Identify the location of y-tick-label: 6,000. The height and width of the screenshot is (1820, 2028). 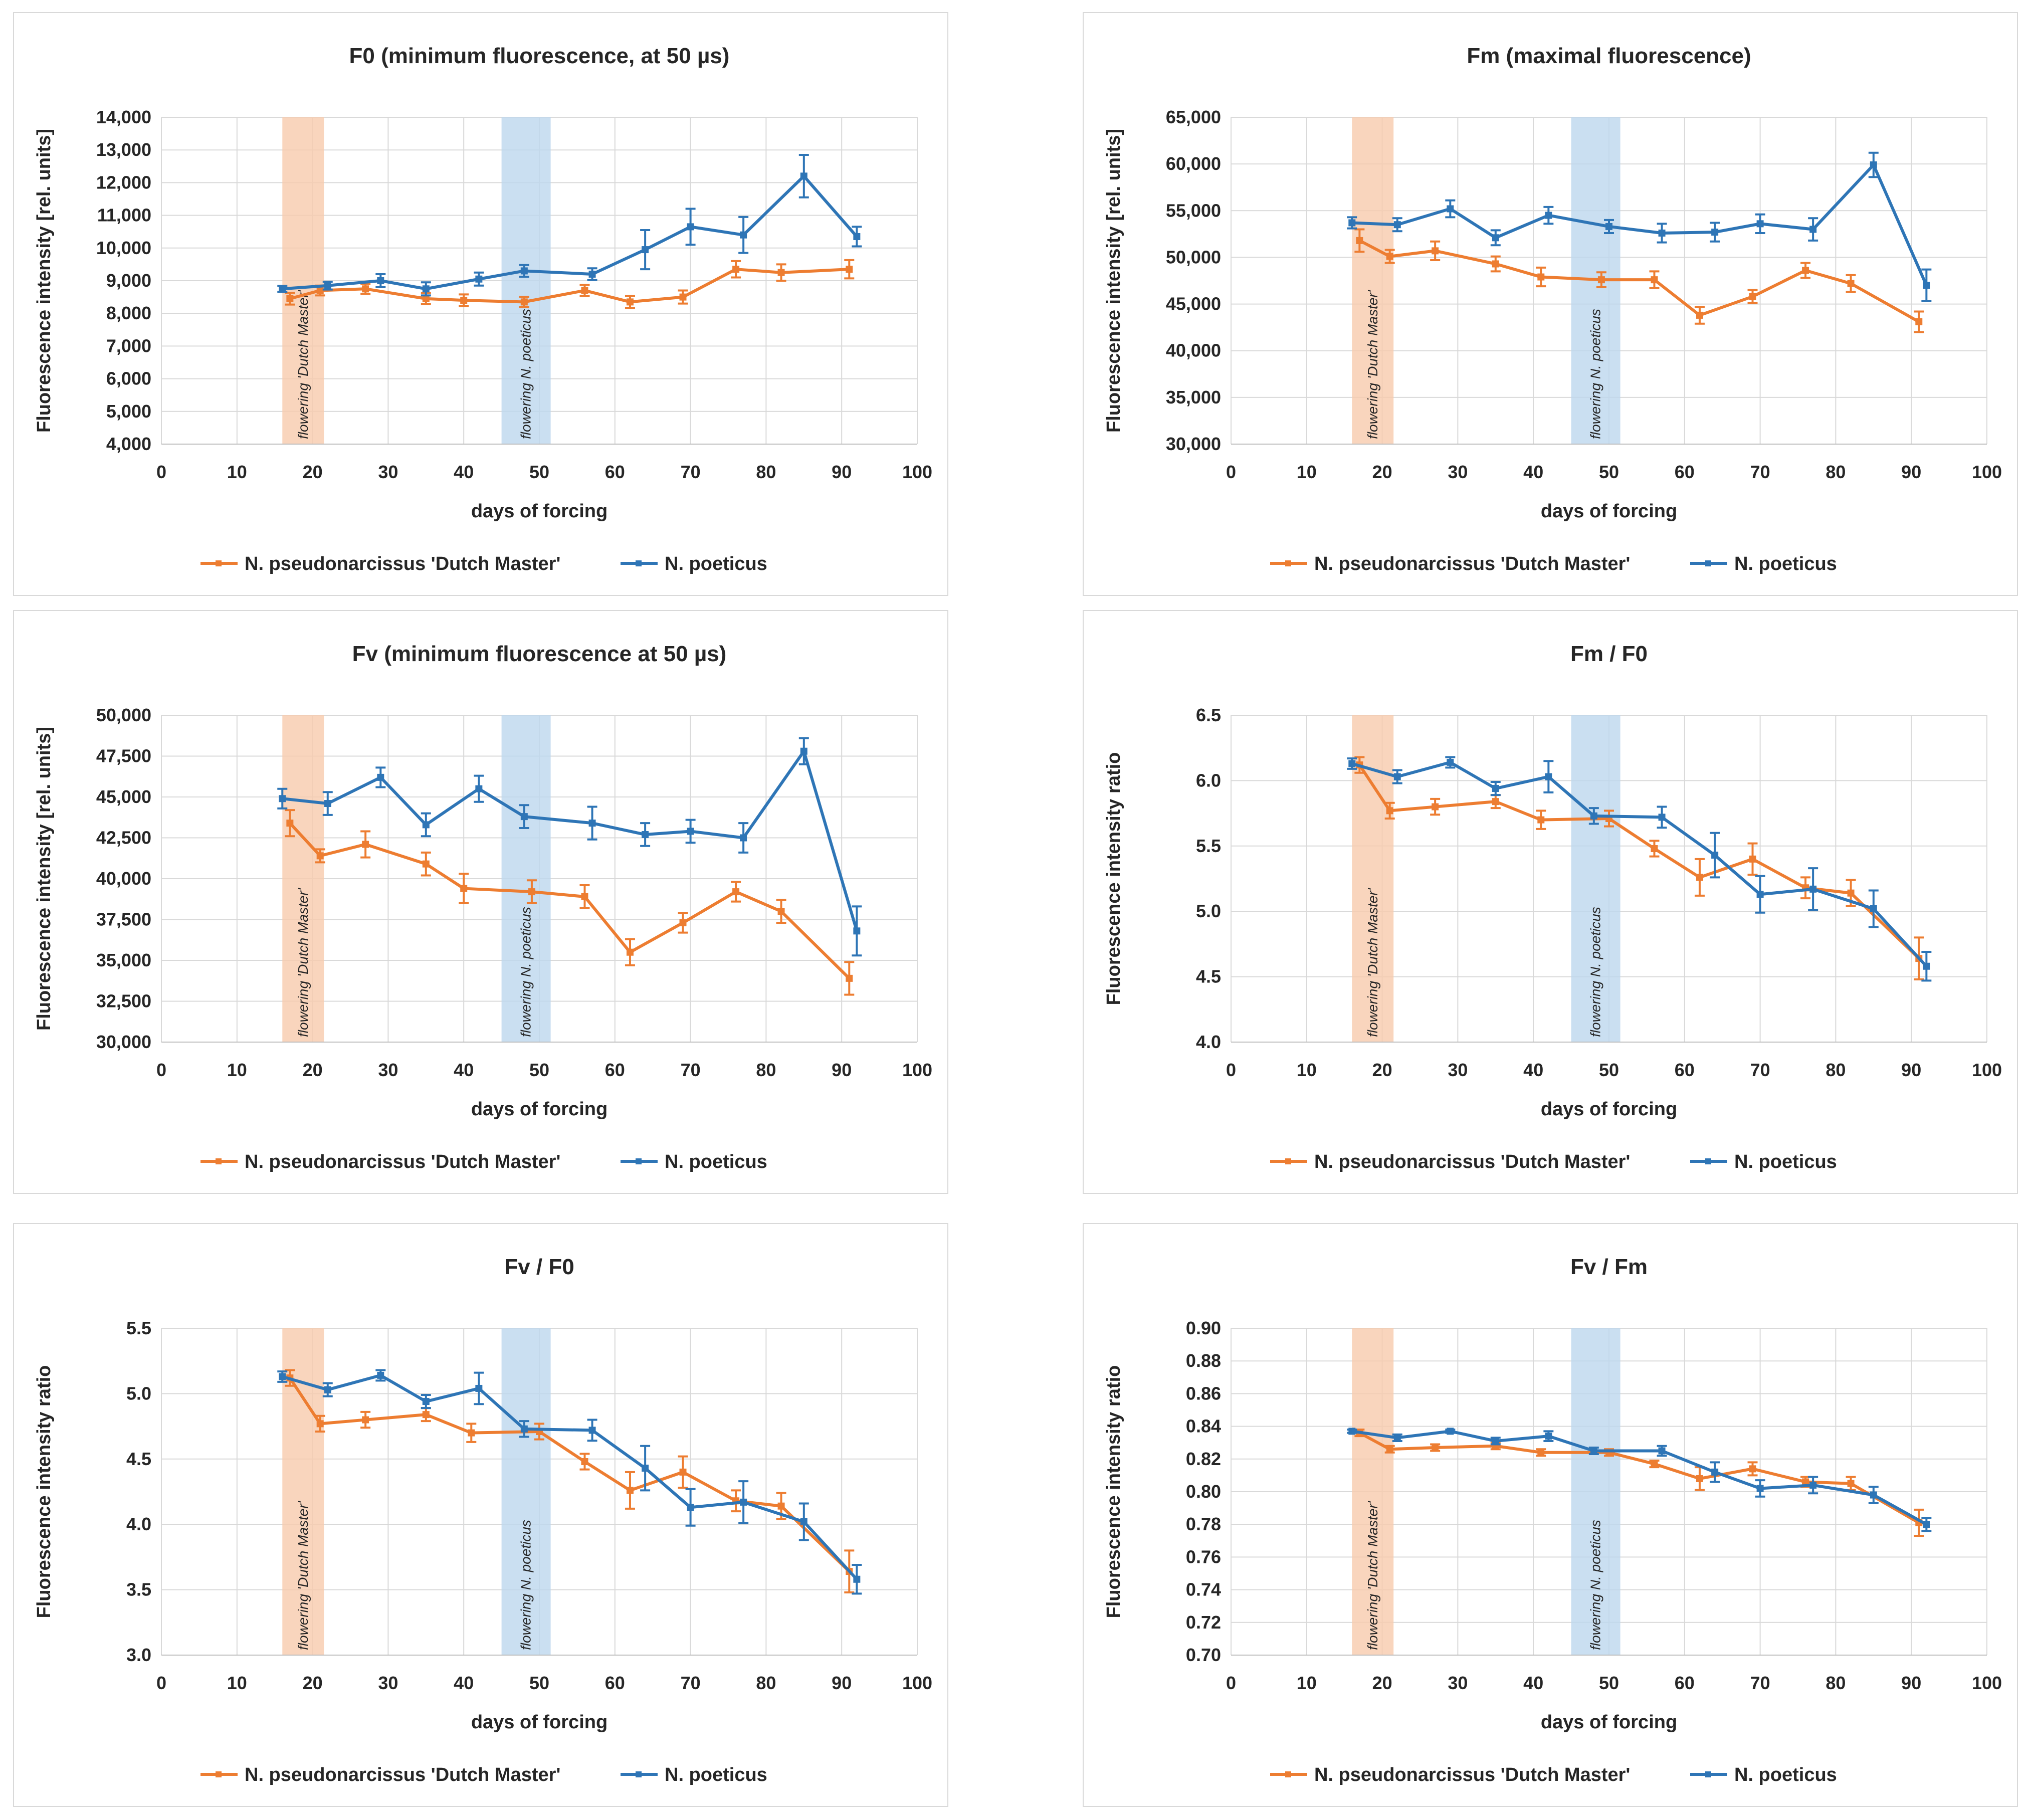
(129, 378).